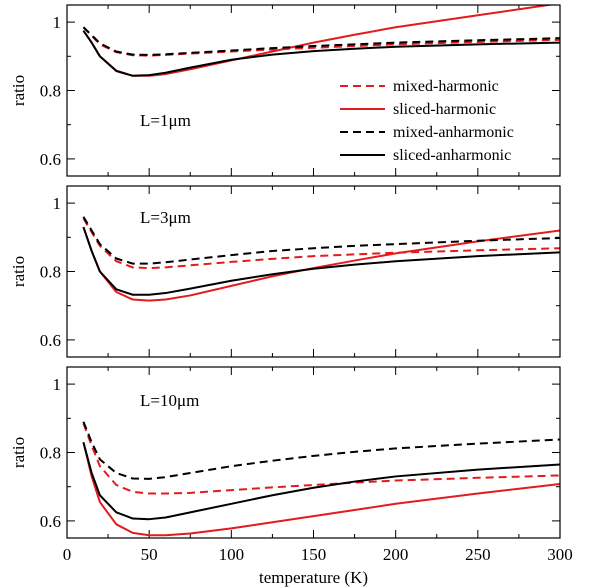  I want to click on legend-item: mixed-anharmonic, so click(427, 132).